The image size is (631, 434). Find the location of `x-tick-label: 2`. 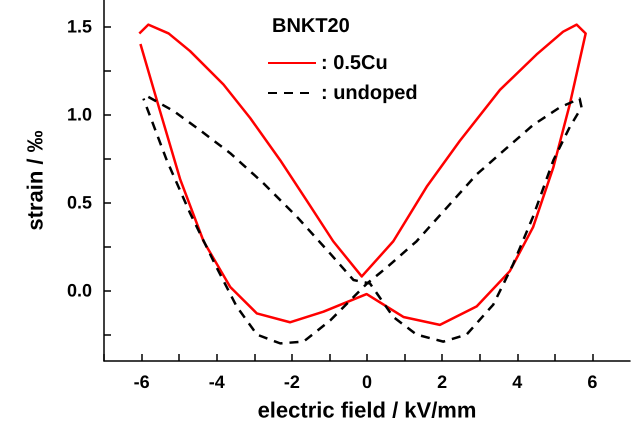

x-tick-label: 2 is located at coordinates (442, 382).